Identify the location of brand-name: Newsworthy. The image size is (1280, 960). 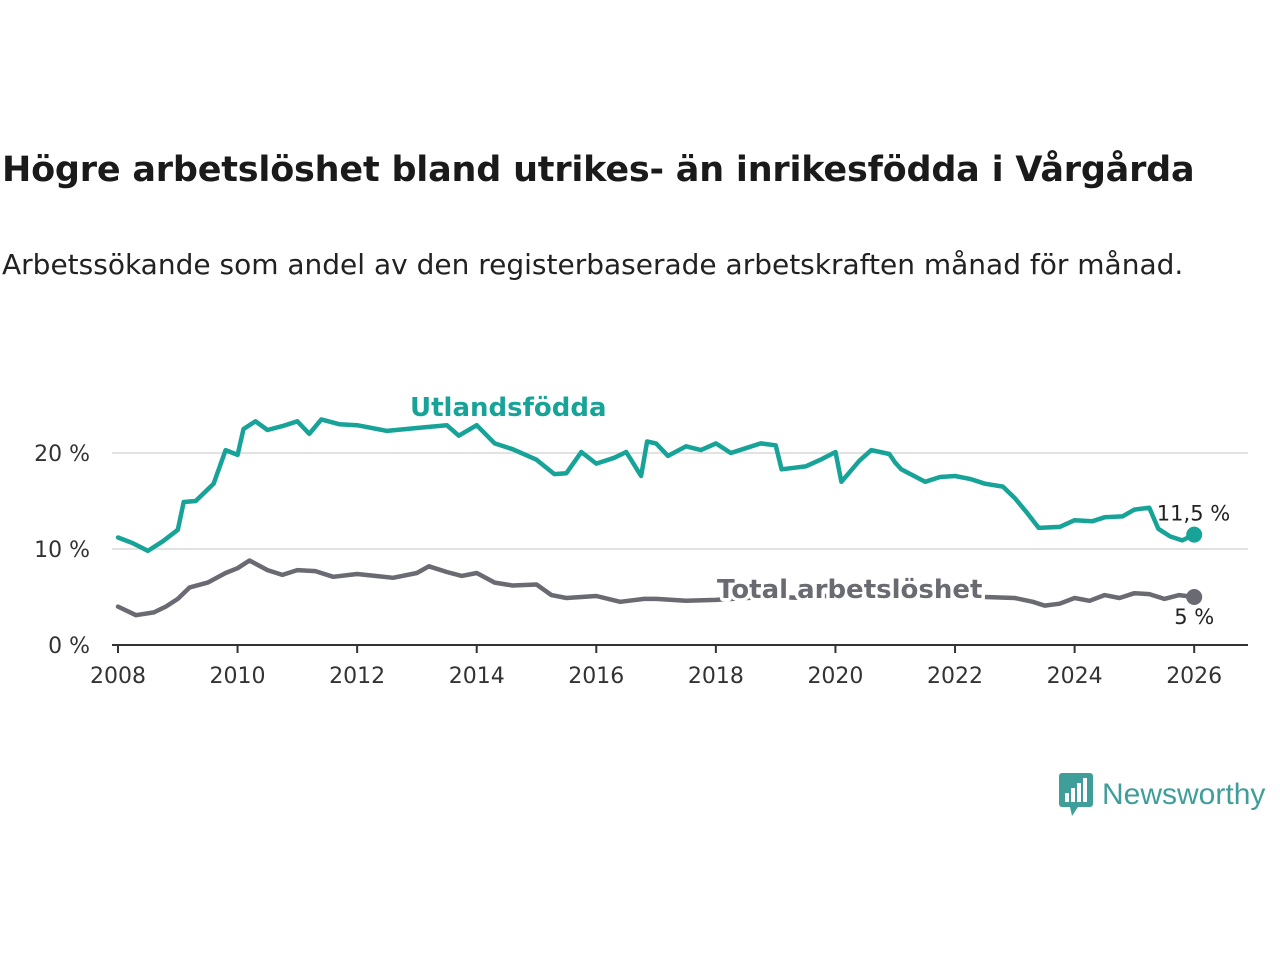
(1184, 794).